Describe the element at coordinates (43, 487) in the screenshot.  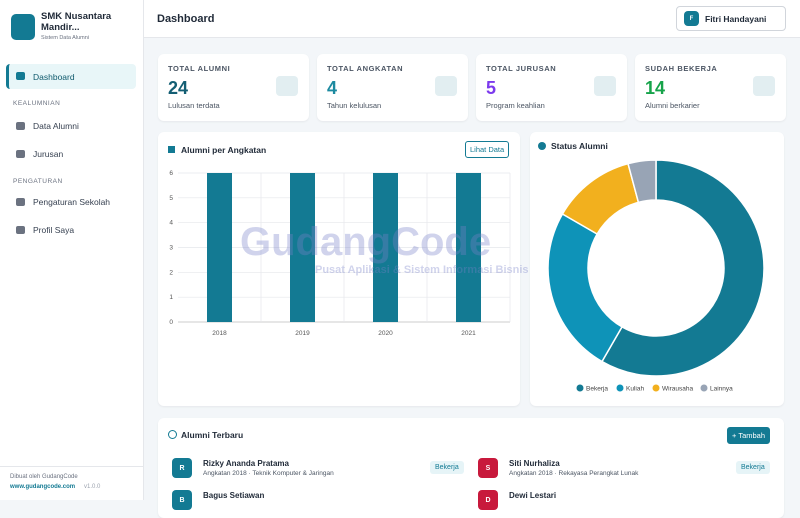
I see `footer-url: www.gudangcode.com` at that location.